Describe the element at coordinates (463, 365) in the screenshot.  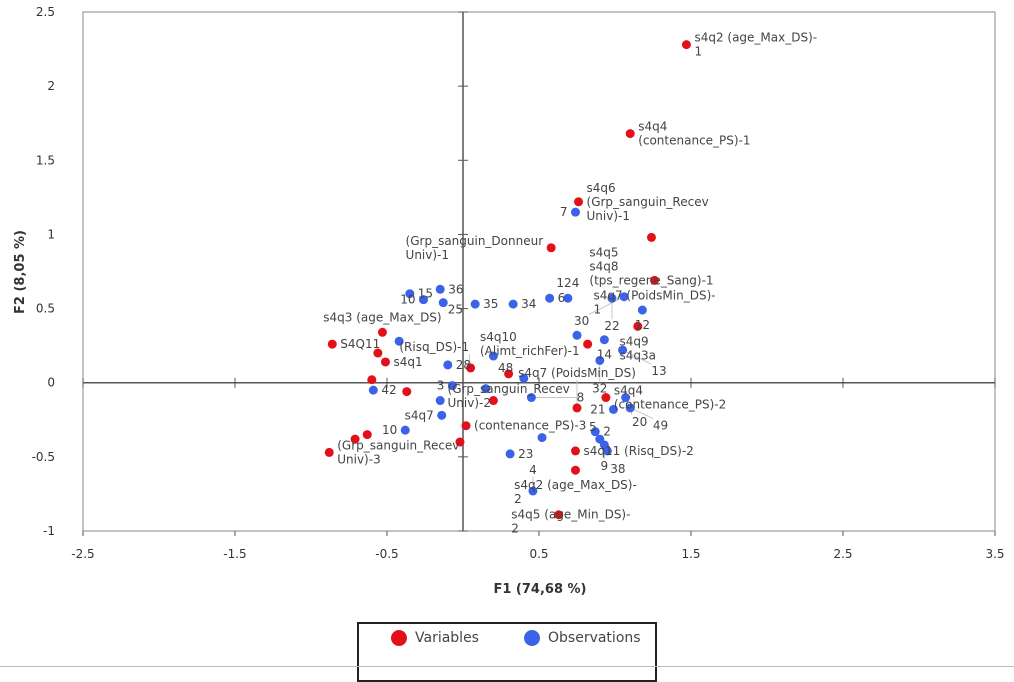
I see `observations-point-label: 28` at that location.